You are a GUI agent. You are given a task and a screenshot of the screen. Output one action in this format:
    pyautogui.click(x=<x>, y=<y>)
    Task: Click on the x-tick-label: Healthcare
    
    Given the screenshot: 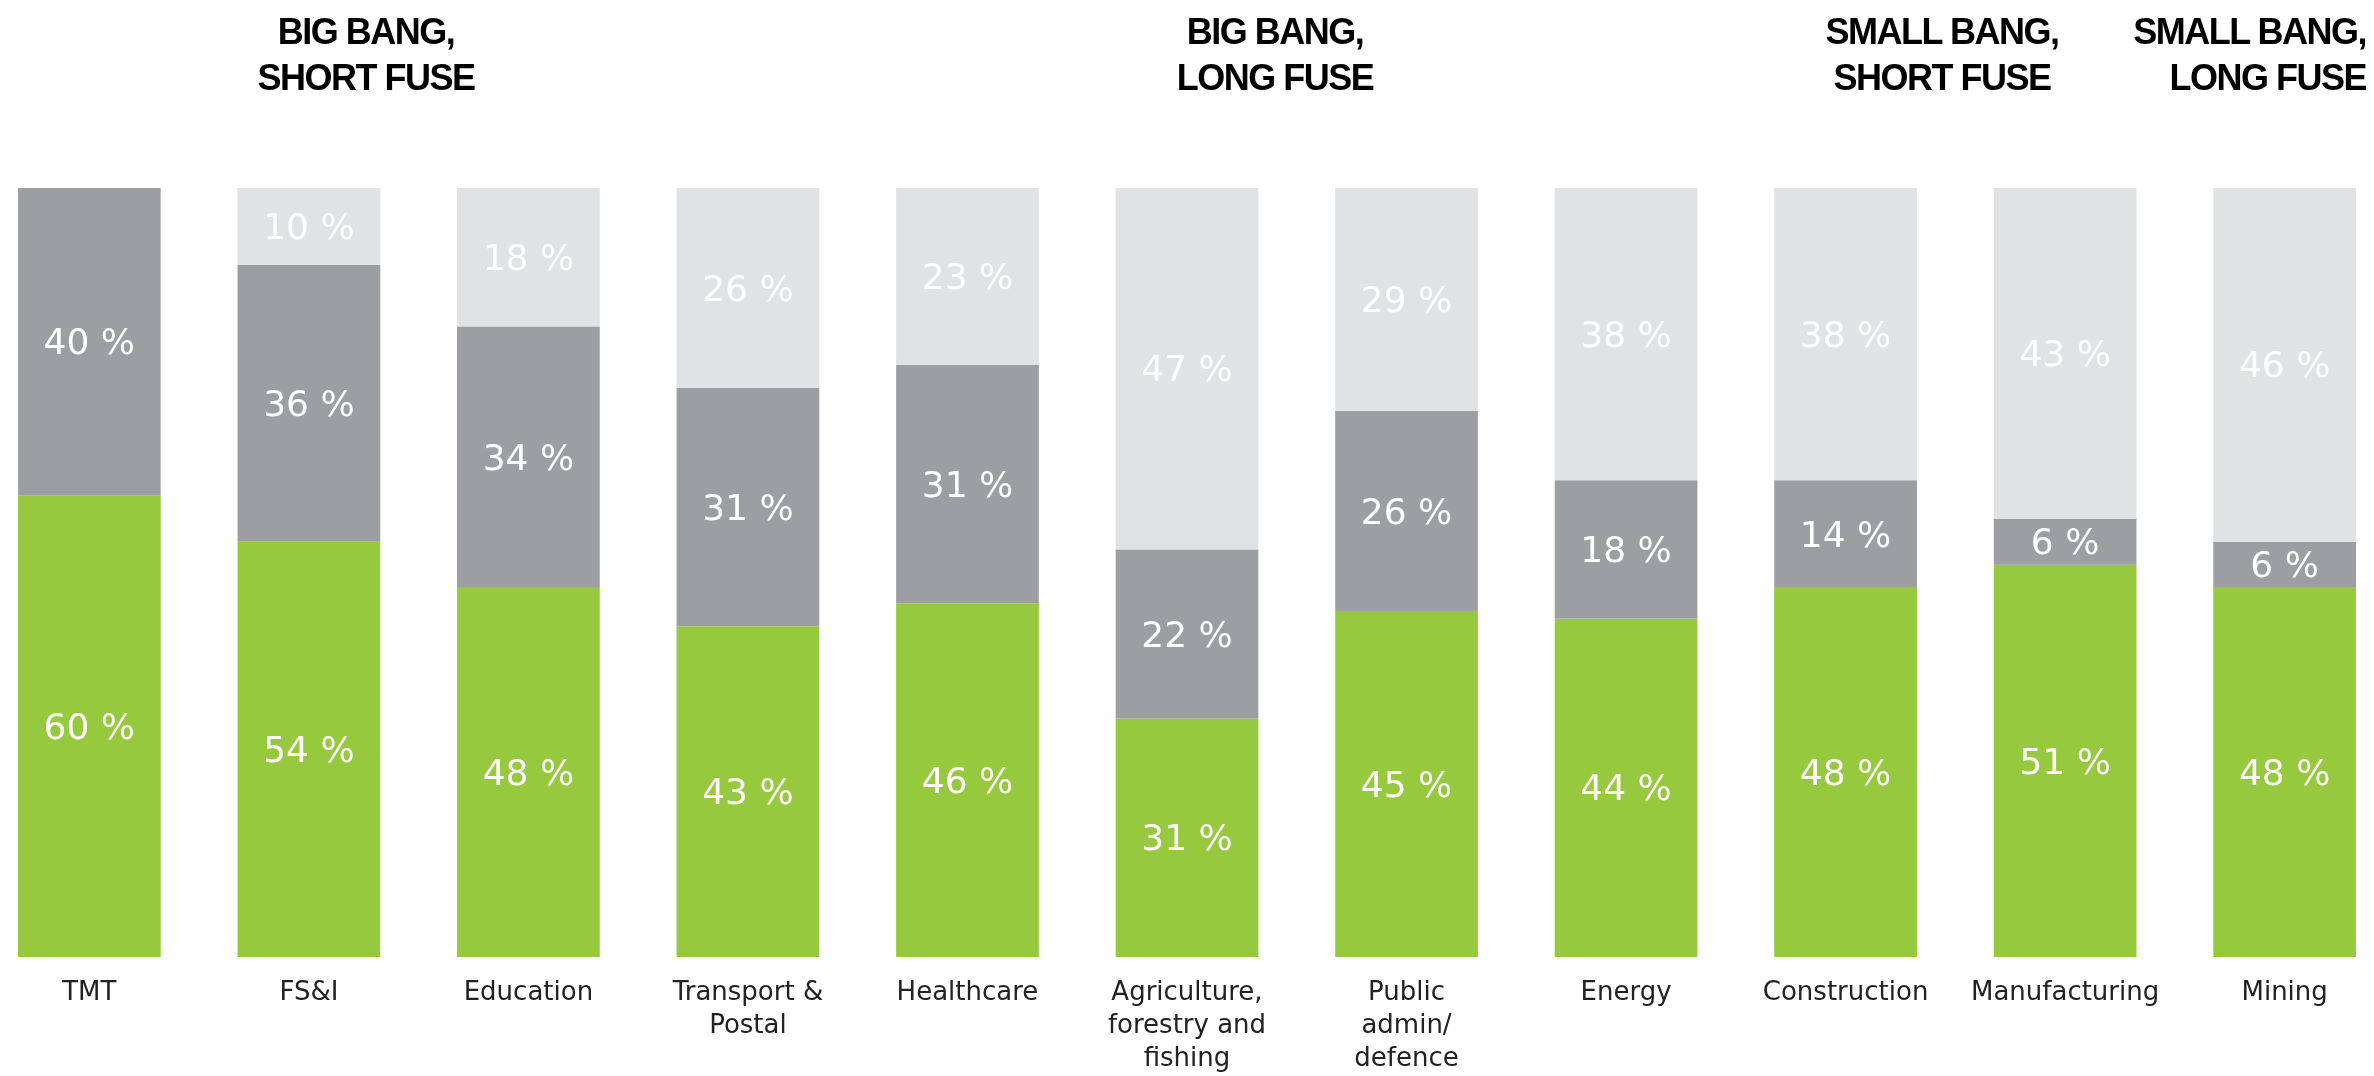 What is the action you would take?
    pyautogui.click(x=967, y=991)
    